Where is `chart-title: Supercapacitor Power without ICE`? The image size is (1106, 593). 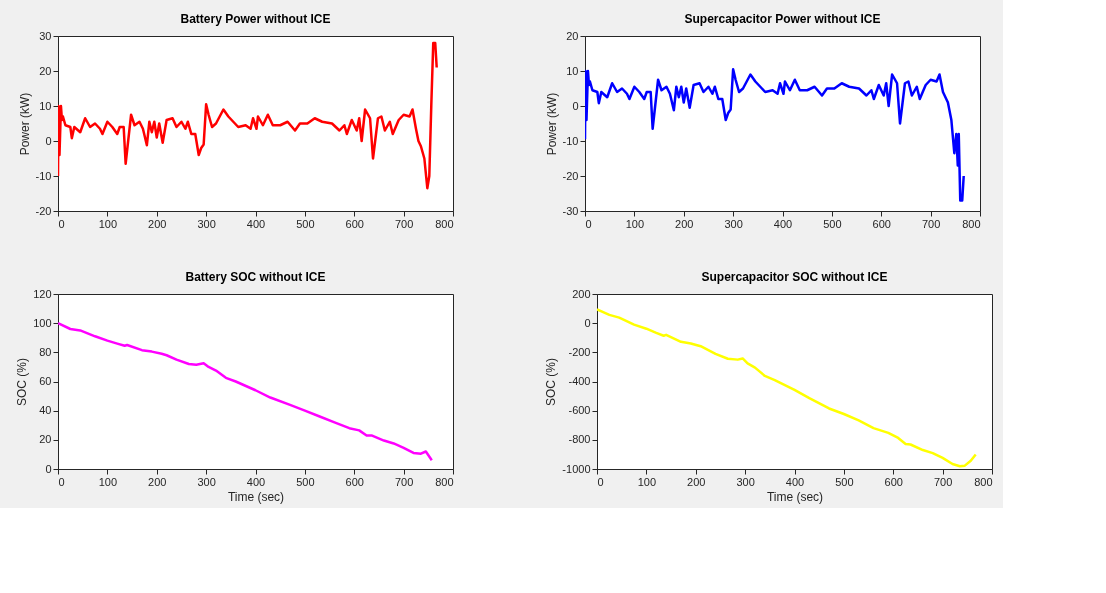
chart-title: Supercapacitor Power without ICE is located at coordinates (782, 19).